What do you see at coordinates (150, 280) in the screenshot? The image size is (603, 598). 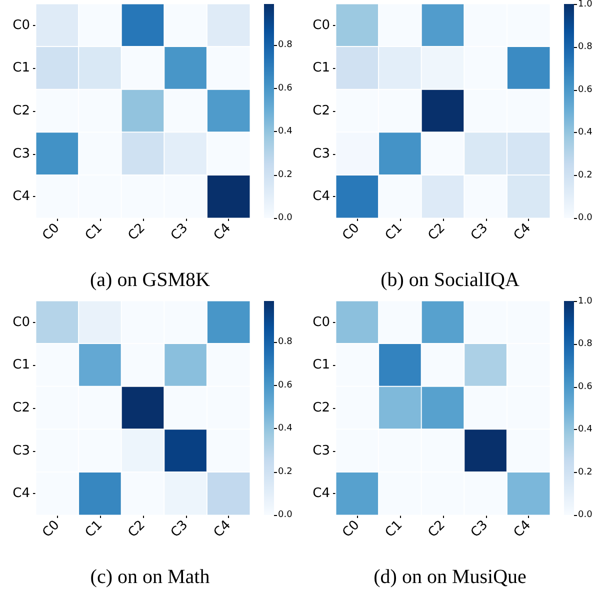 I see `text: (a) on GSM8K` at bounding box center [150, 280].